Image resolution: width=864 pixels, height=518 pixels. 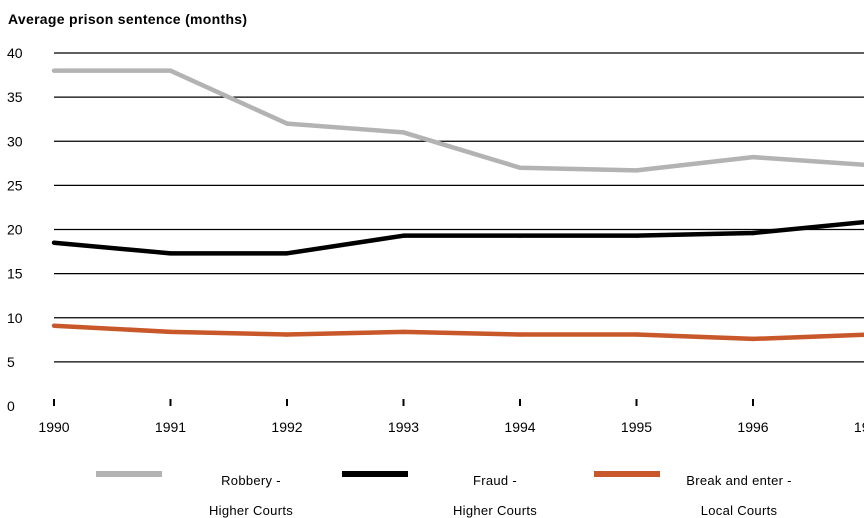 What do you see at coordinates (15, 53) in the screenshot?
I see `y-tick-label-40: 40` at bounding box center [15, 53].